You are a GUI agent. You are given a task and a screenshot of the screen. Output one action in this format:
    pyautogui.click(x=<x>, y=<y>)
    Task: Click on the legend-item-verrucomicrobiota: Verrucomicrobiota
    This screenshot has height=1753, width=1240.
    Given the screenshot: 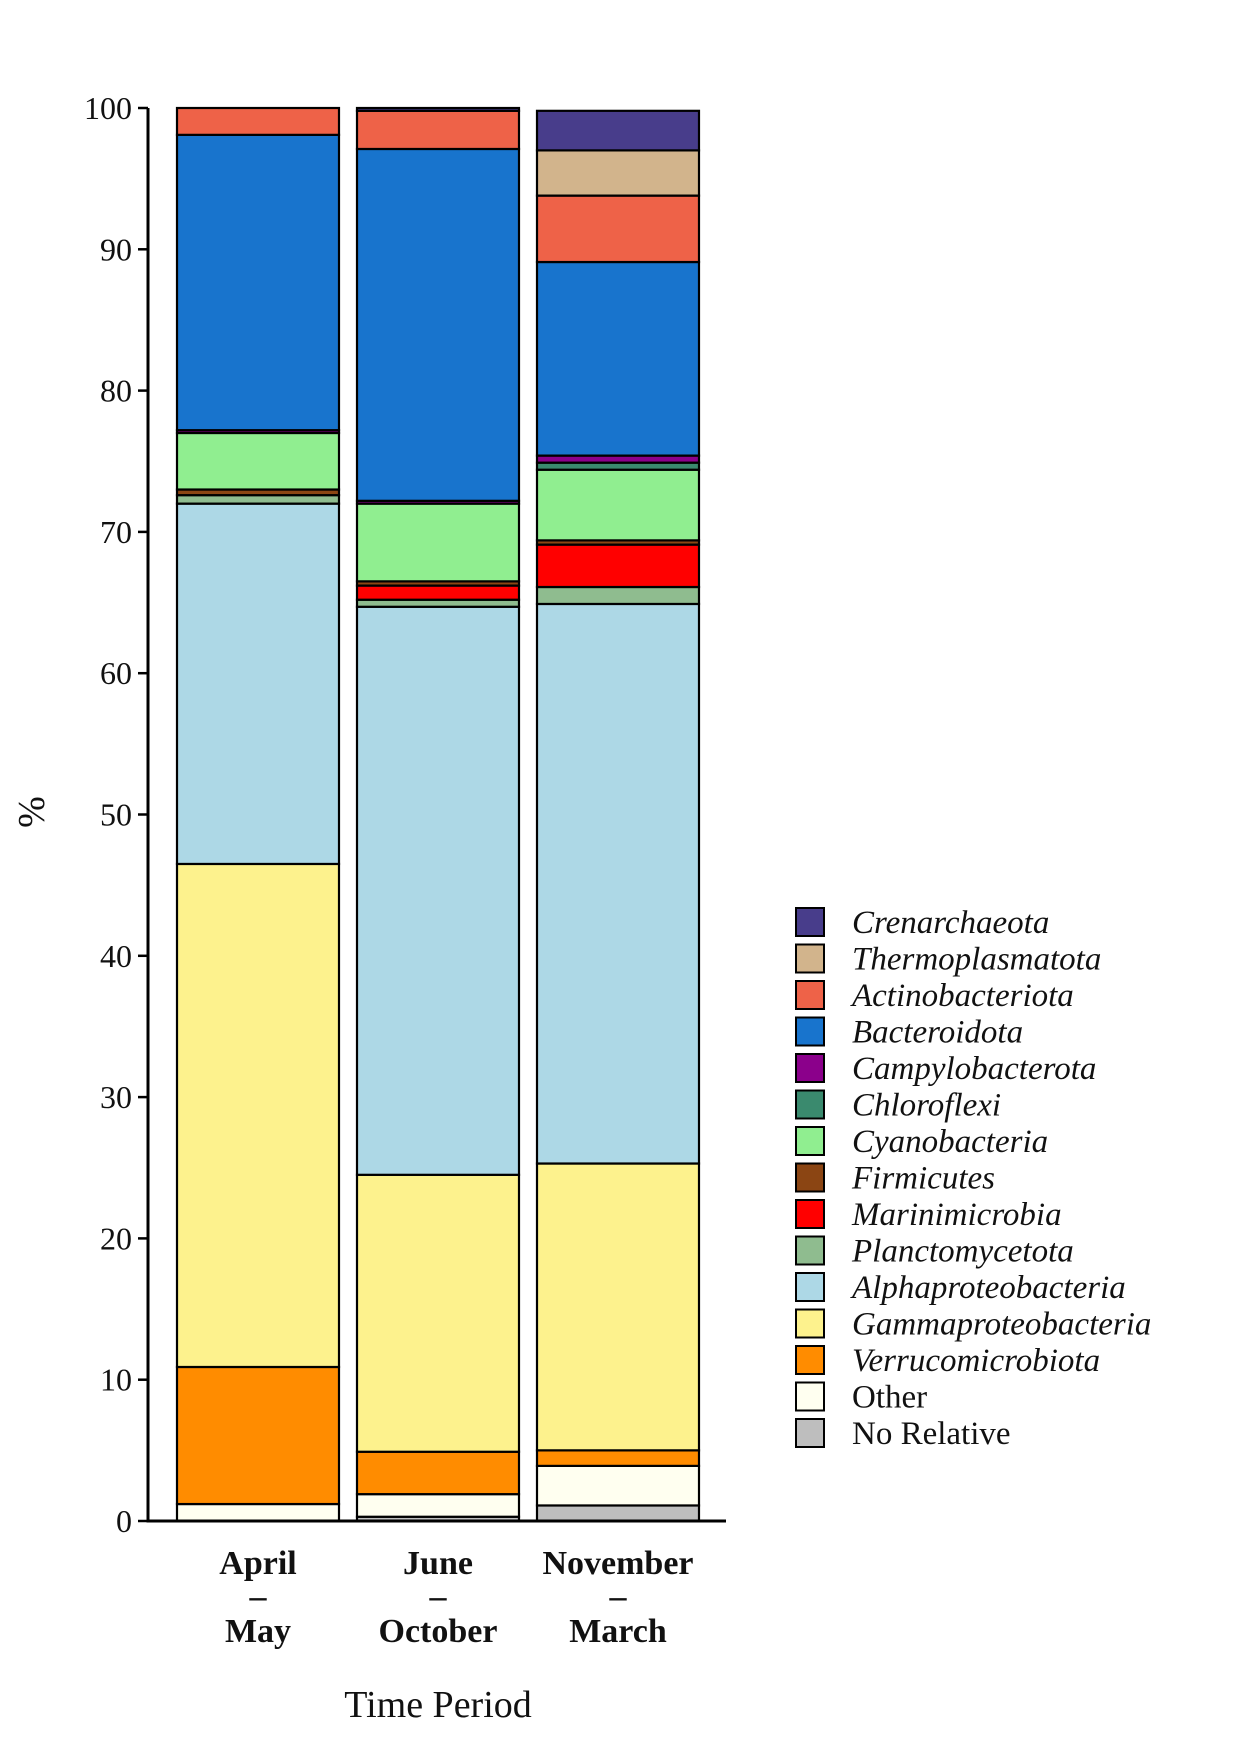 What is the action you would take?
    pyautogui.click(x=947, y=1361)
    